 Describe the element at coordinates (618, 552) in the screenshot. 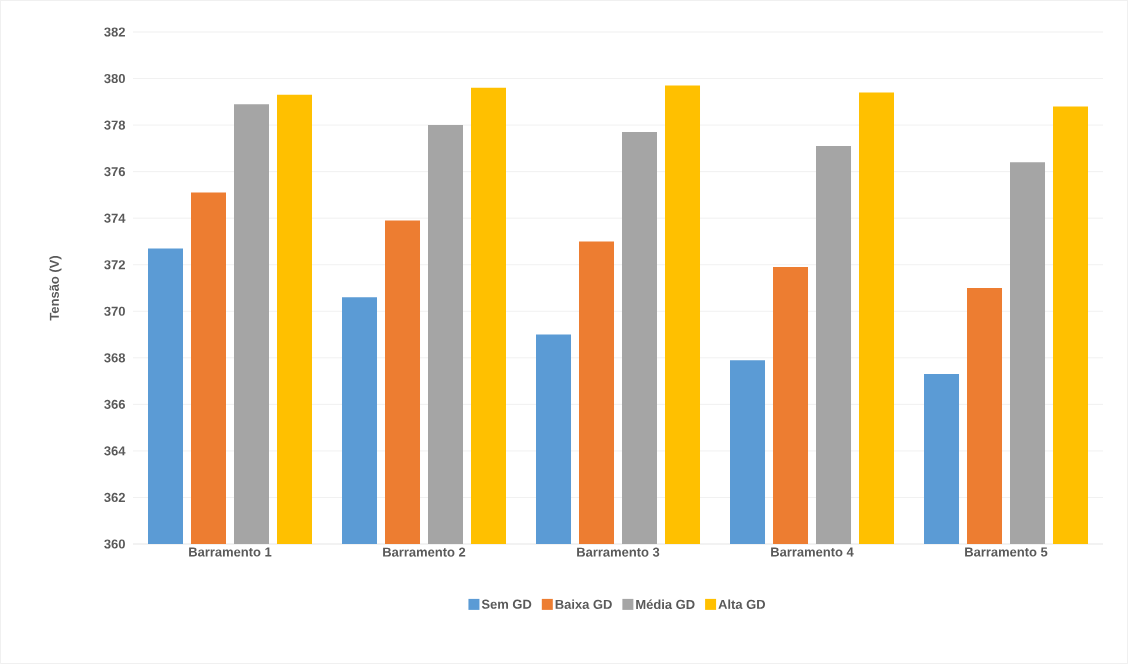

I see `x-tick-label: Barramento 3` at that location.